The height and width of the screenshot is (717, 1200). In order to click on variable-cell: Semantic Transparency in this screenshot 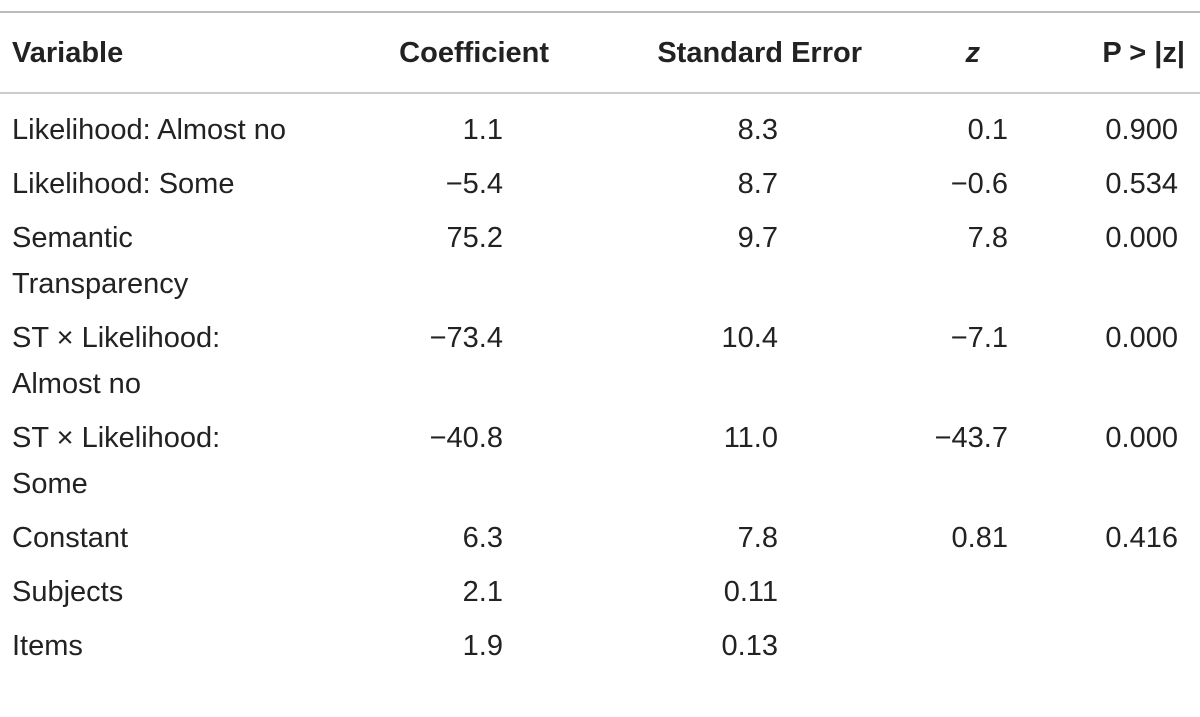, I will do `click(100, 261)`.